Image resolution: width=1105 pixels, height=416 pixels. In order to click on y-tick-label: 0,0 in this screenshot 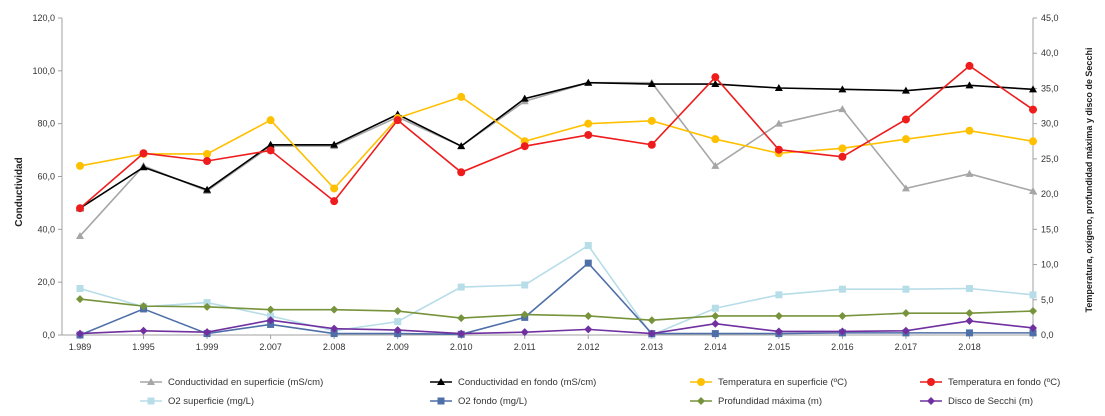, I will do `click(48, 335)`.